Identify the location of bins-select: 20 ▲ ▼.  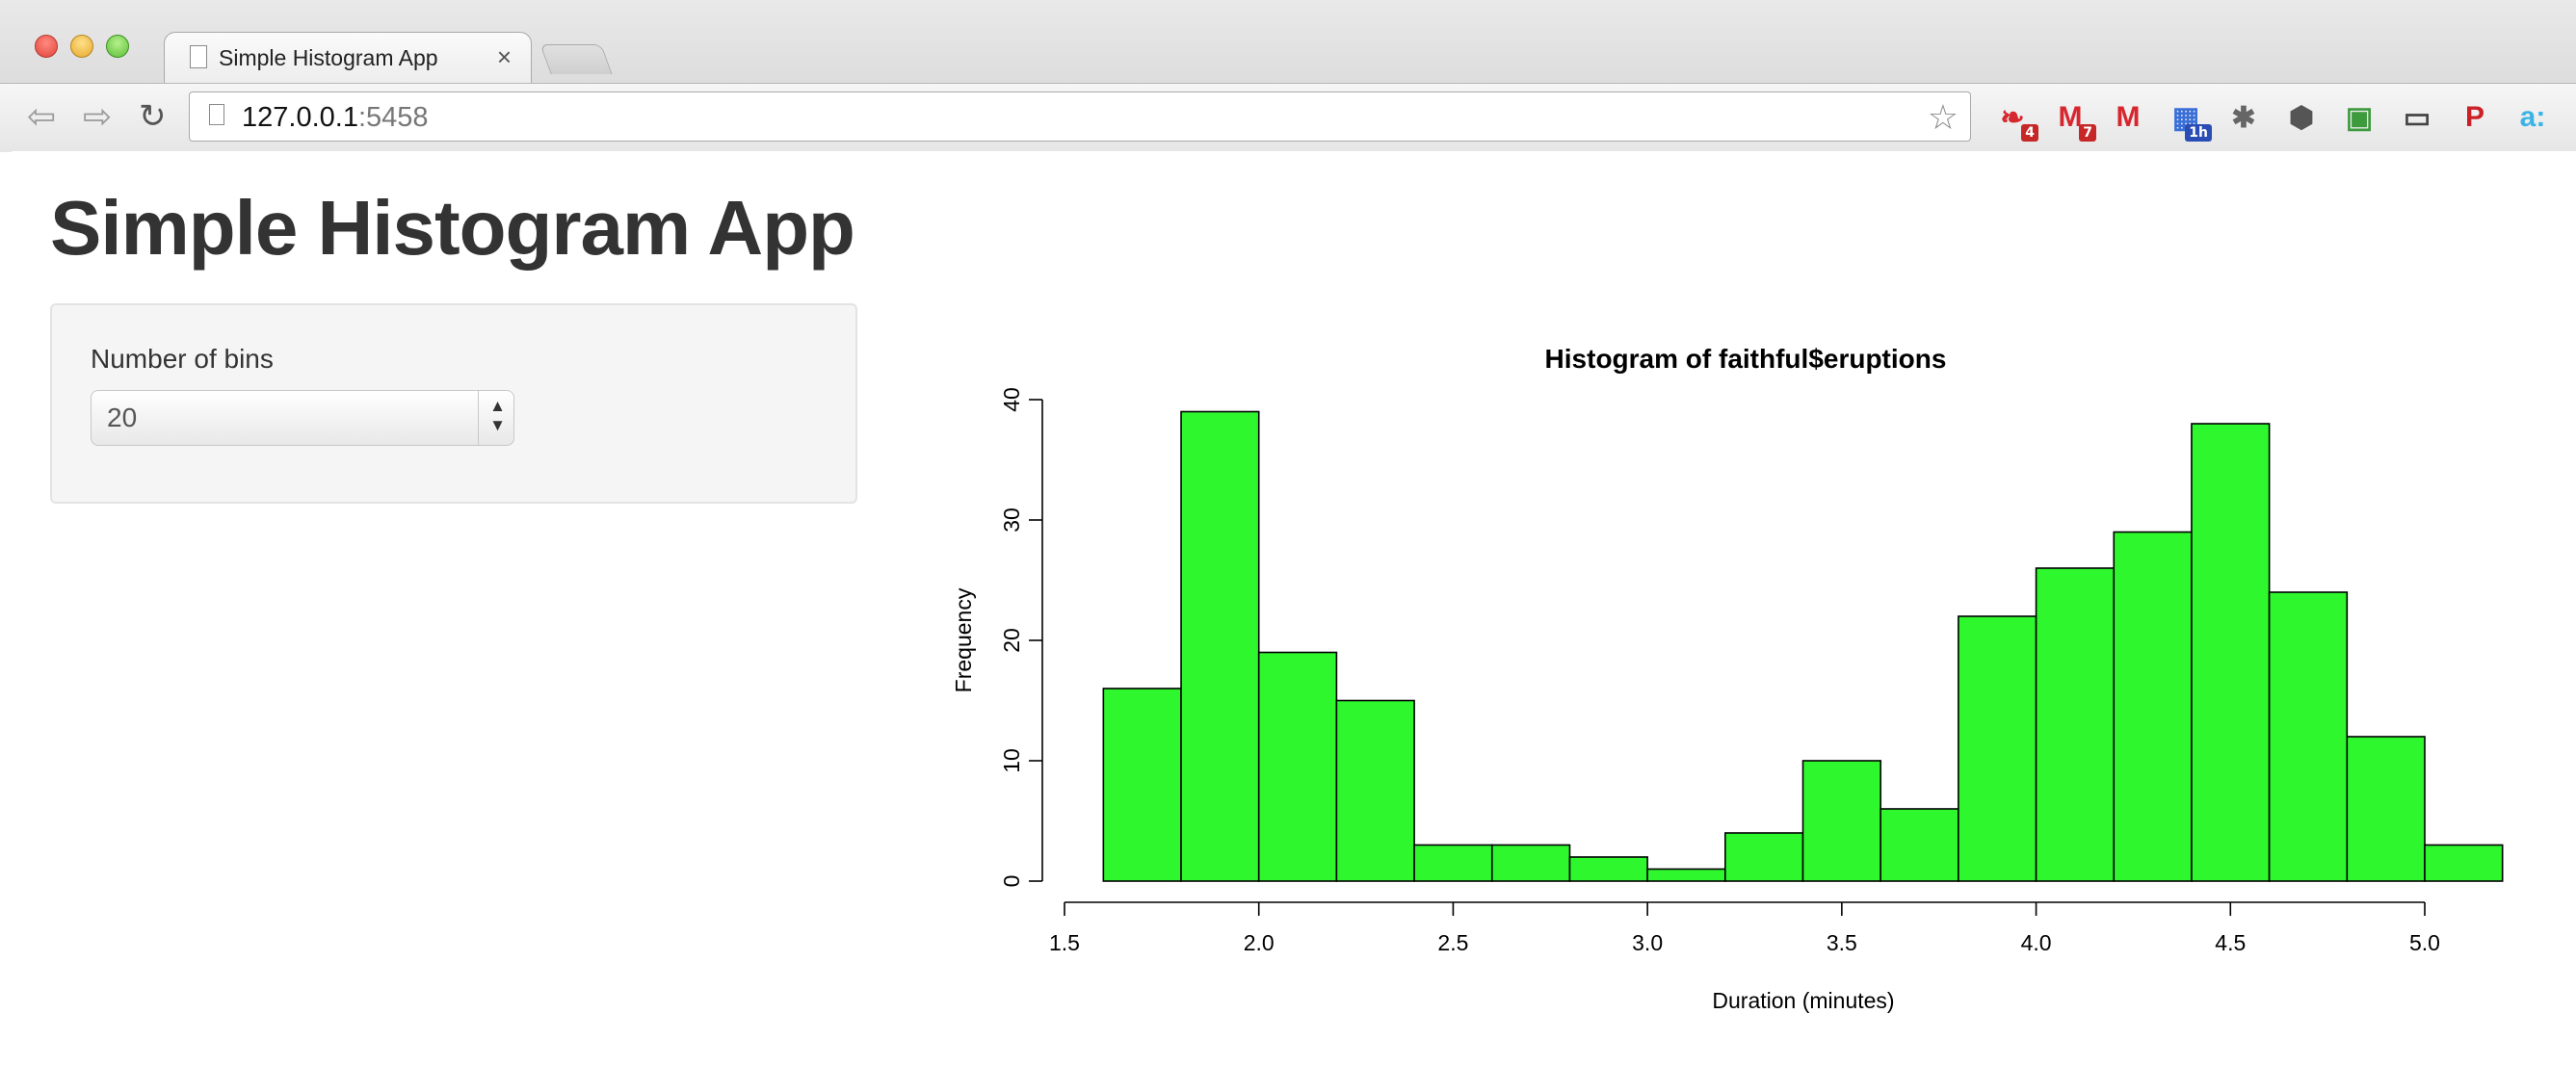
(302, 418).